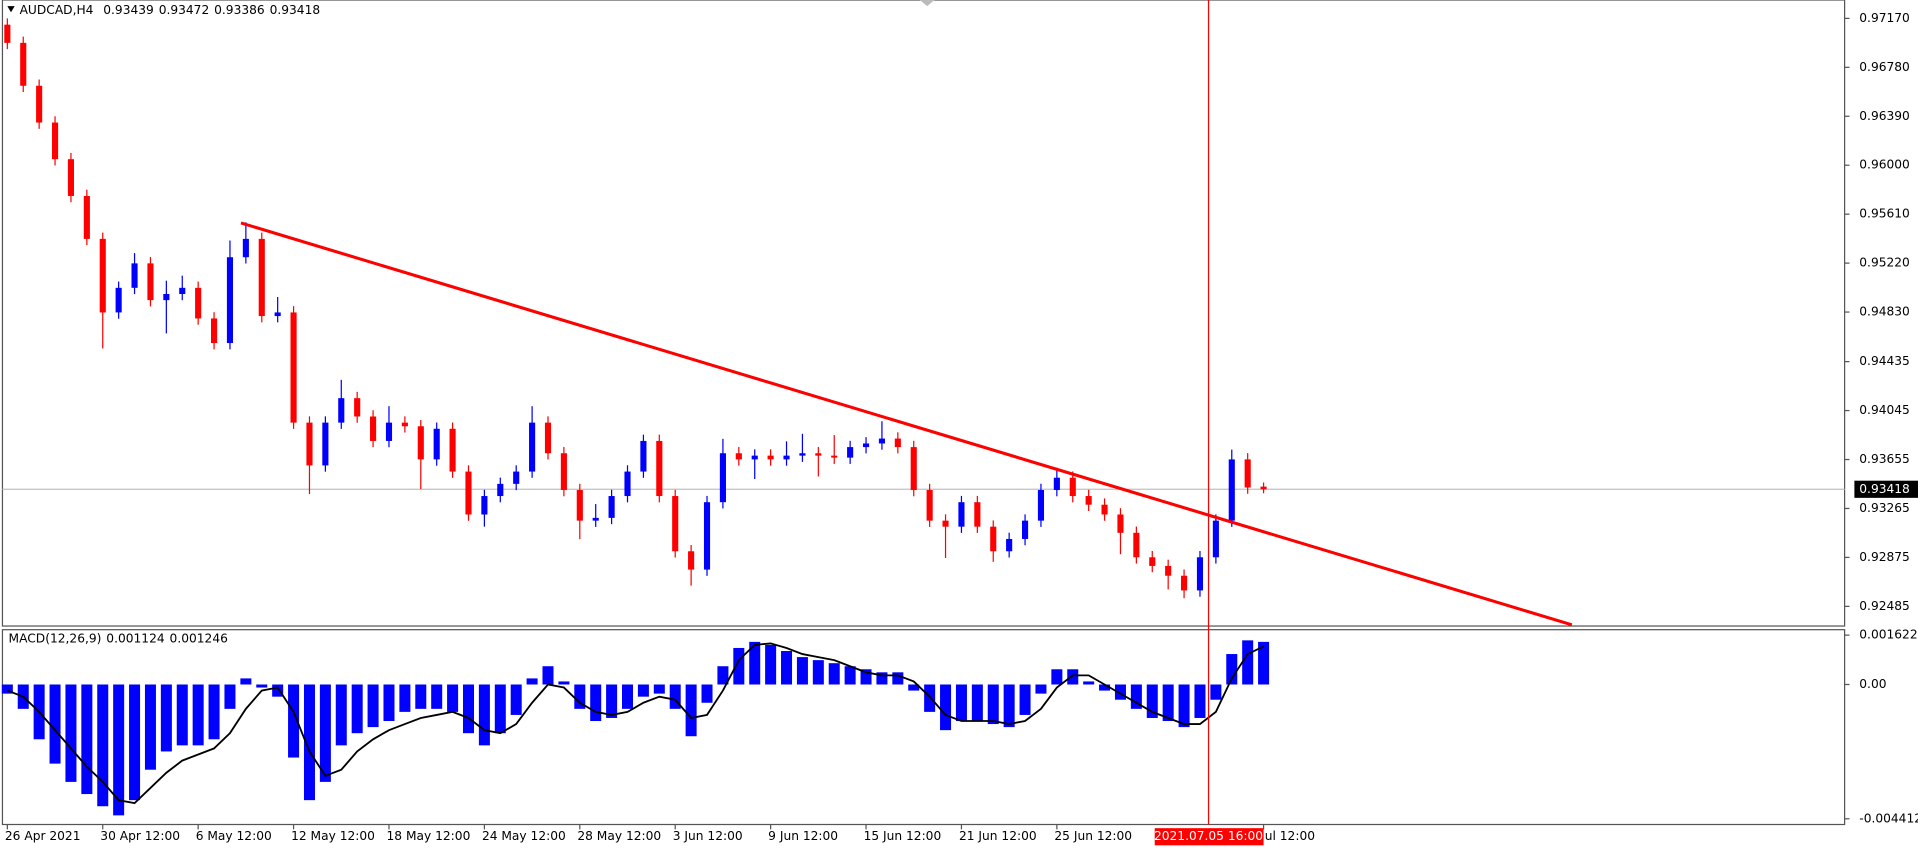  I want to click on y-tick-label: 0.94045, so click(1884, 410).